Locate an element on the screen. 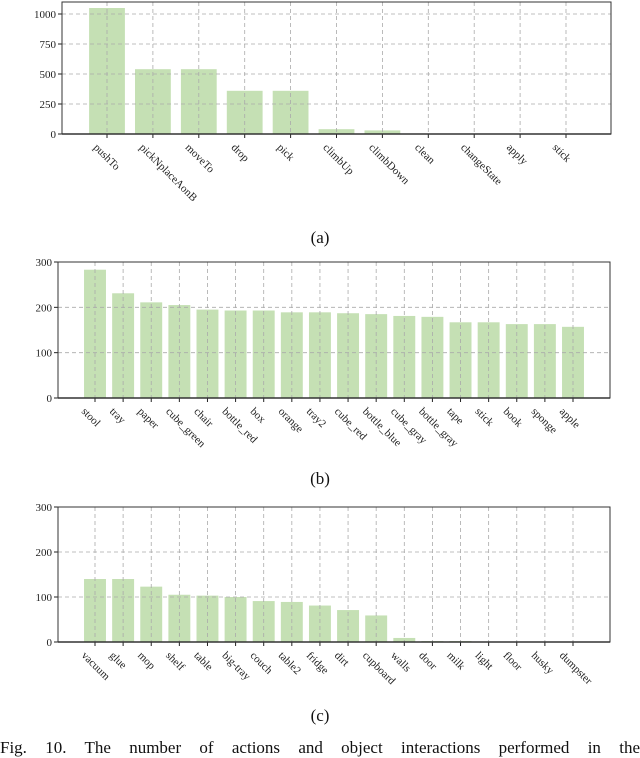 Image resolution: width=640 pixels, height=758 pixels. bar-walls is located at coordinates (404, 639).